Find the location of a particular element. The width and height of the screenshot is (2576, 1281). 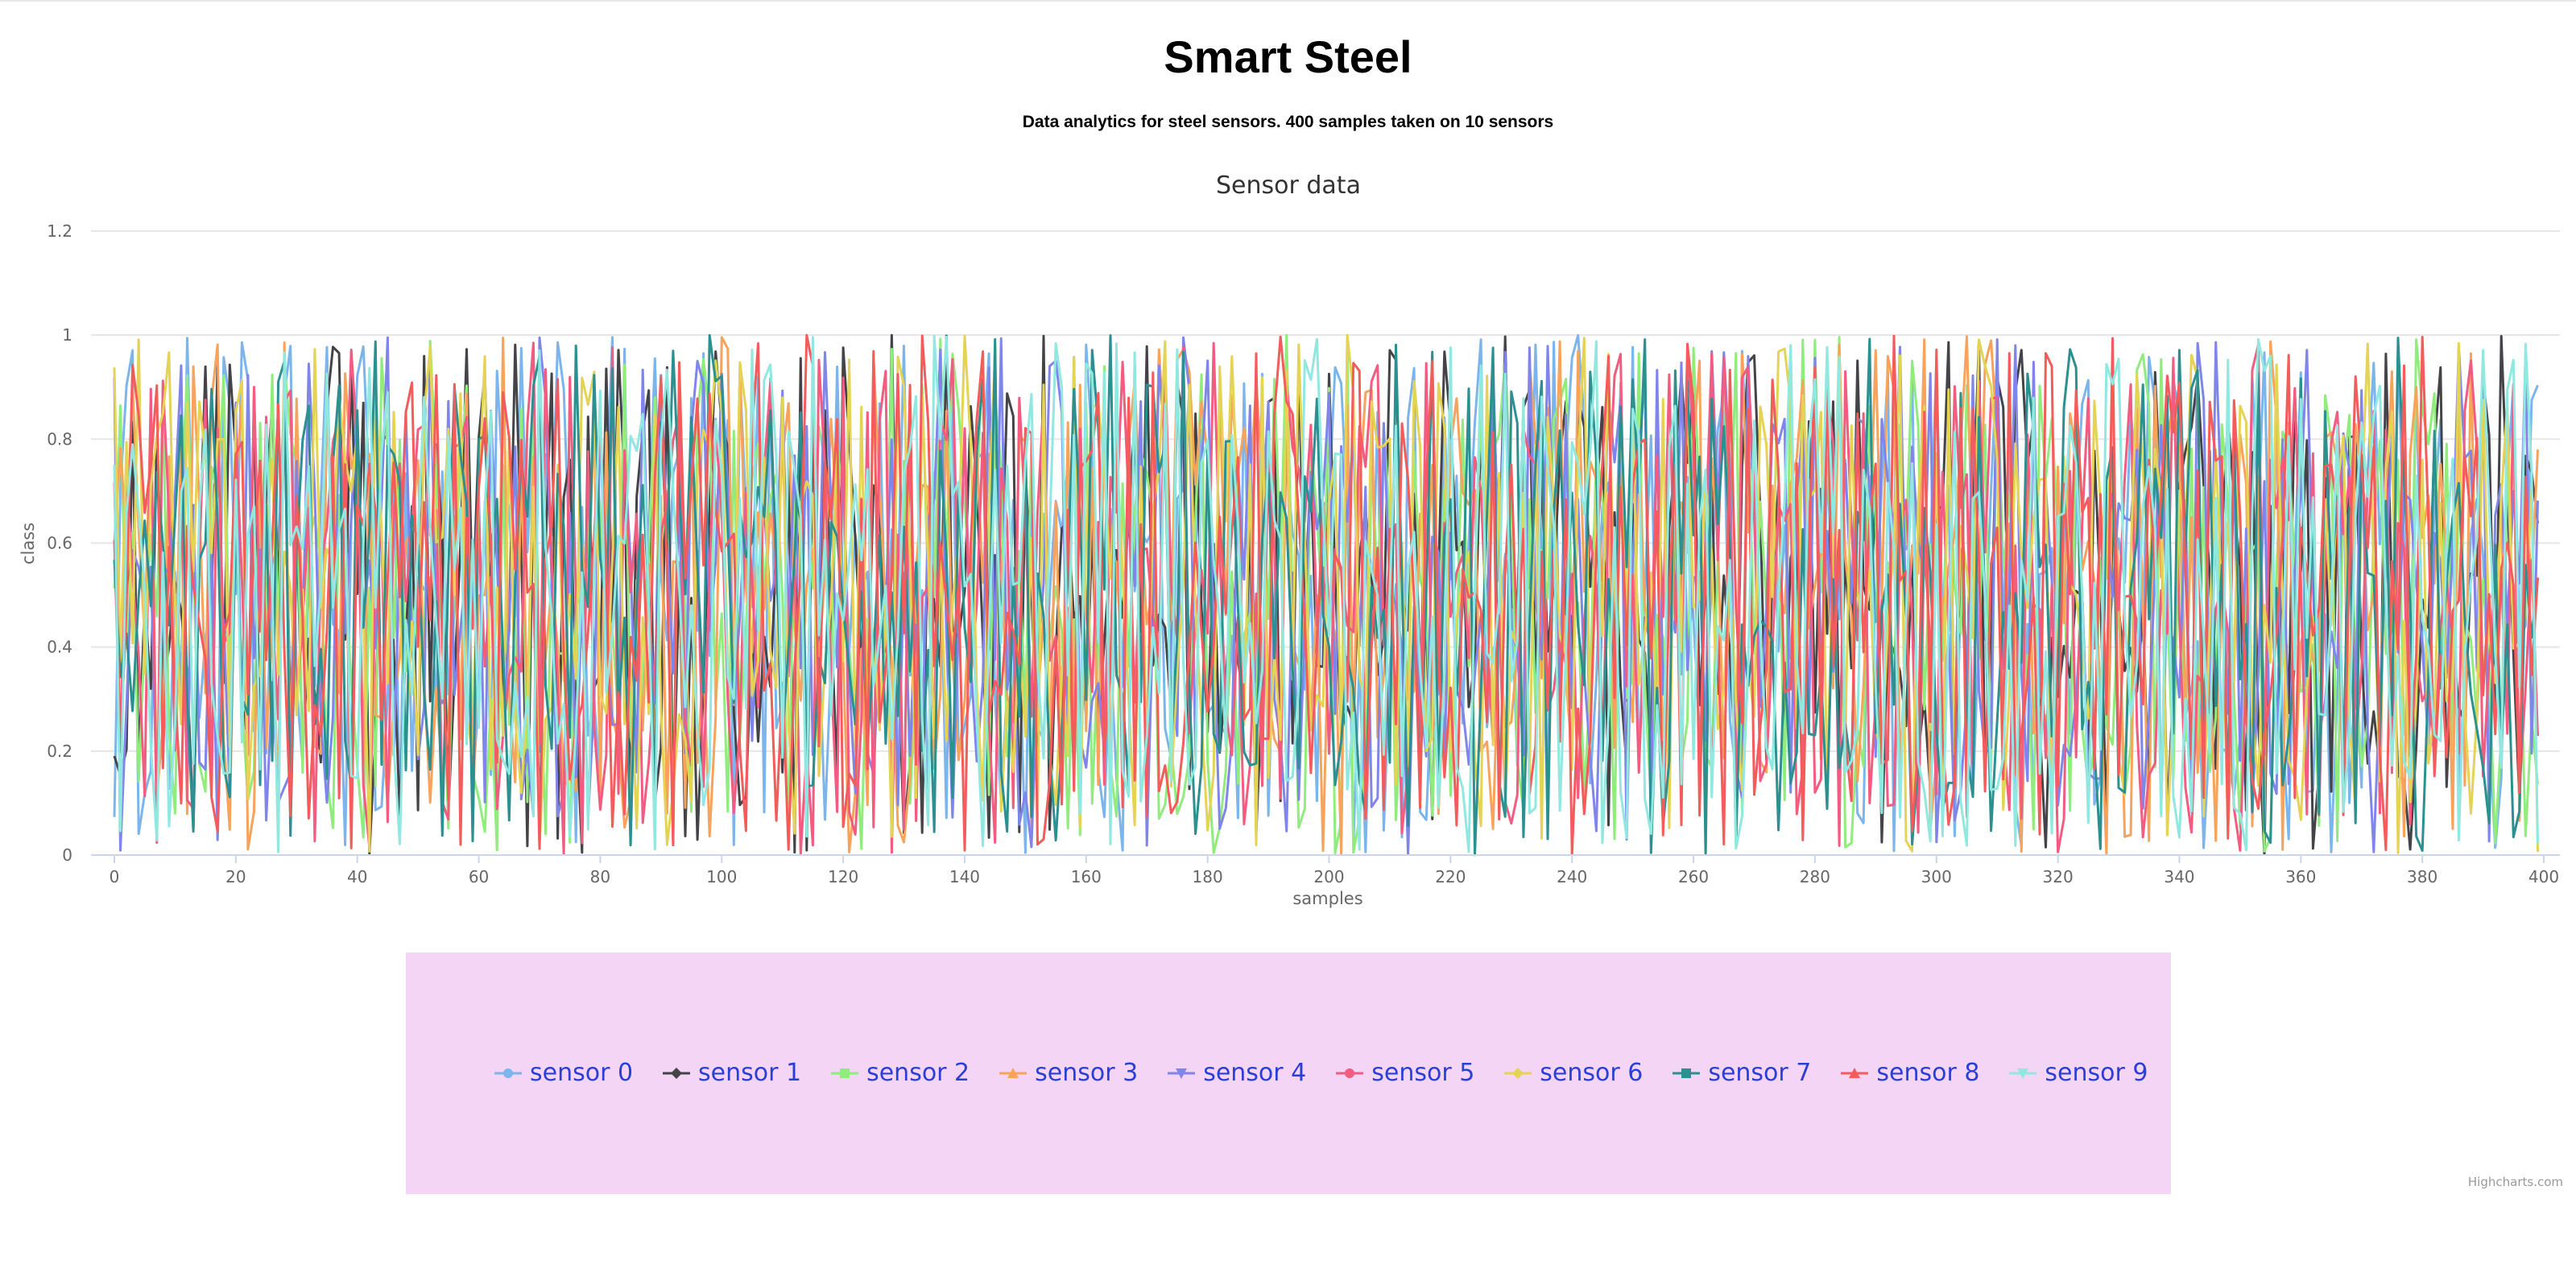

x-tick-label: 360 is located at coordinates (2300, 876).